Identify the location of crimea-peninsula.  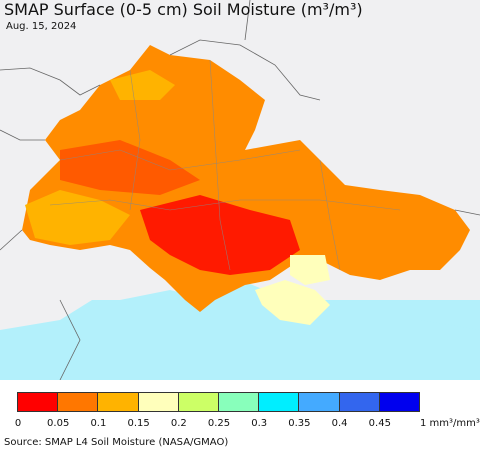
(292, 302).